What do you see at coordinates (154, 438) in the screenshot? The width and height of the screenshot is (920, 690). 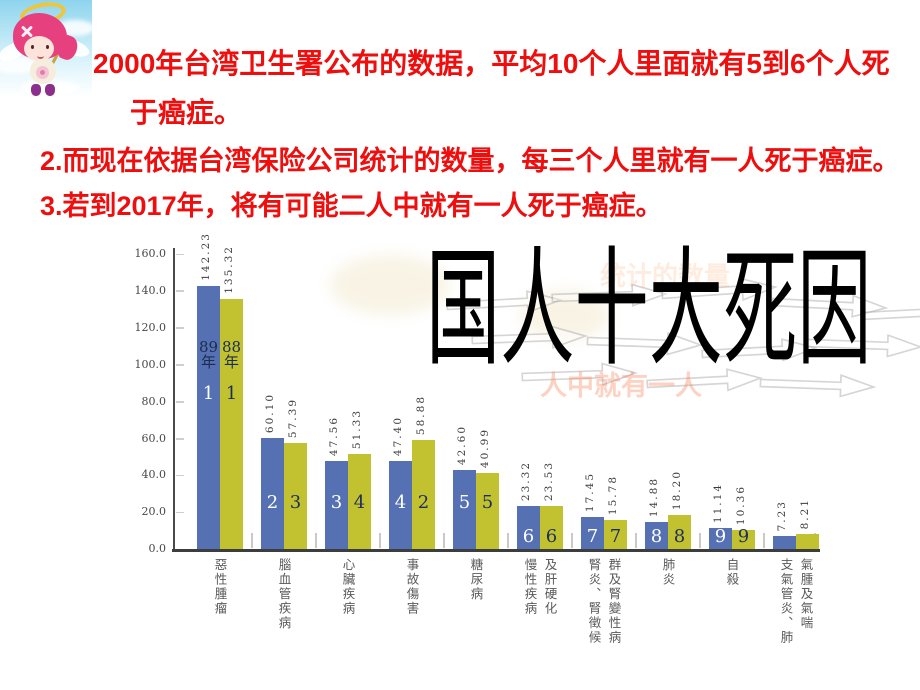 I see `y-axis-tick-label: 60.0` at bounding box center [154, 438].